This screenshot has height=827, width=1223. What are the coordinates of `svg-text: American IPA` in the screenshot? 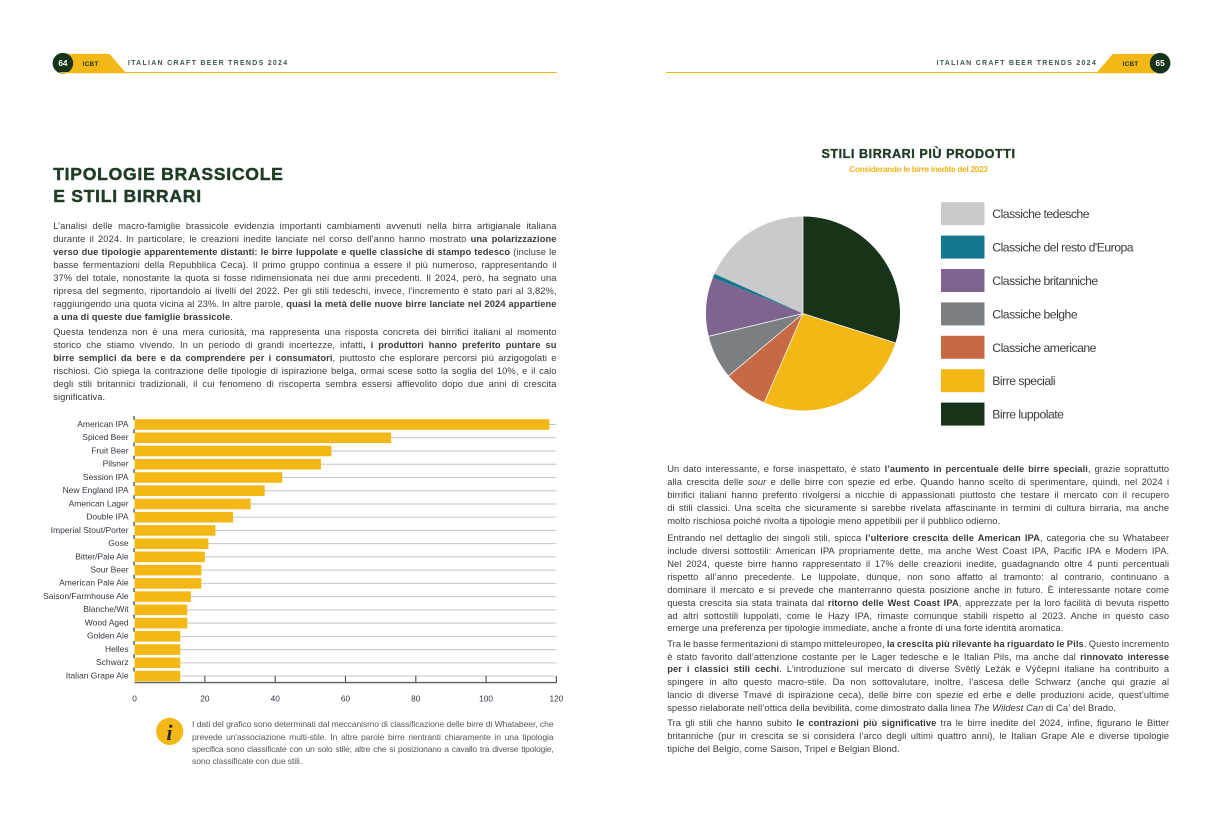 It's located at (103, 424).